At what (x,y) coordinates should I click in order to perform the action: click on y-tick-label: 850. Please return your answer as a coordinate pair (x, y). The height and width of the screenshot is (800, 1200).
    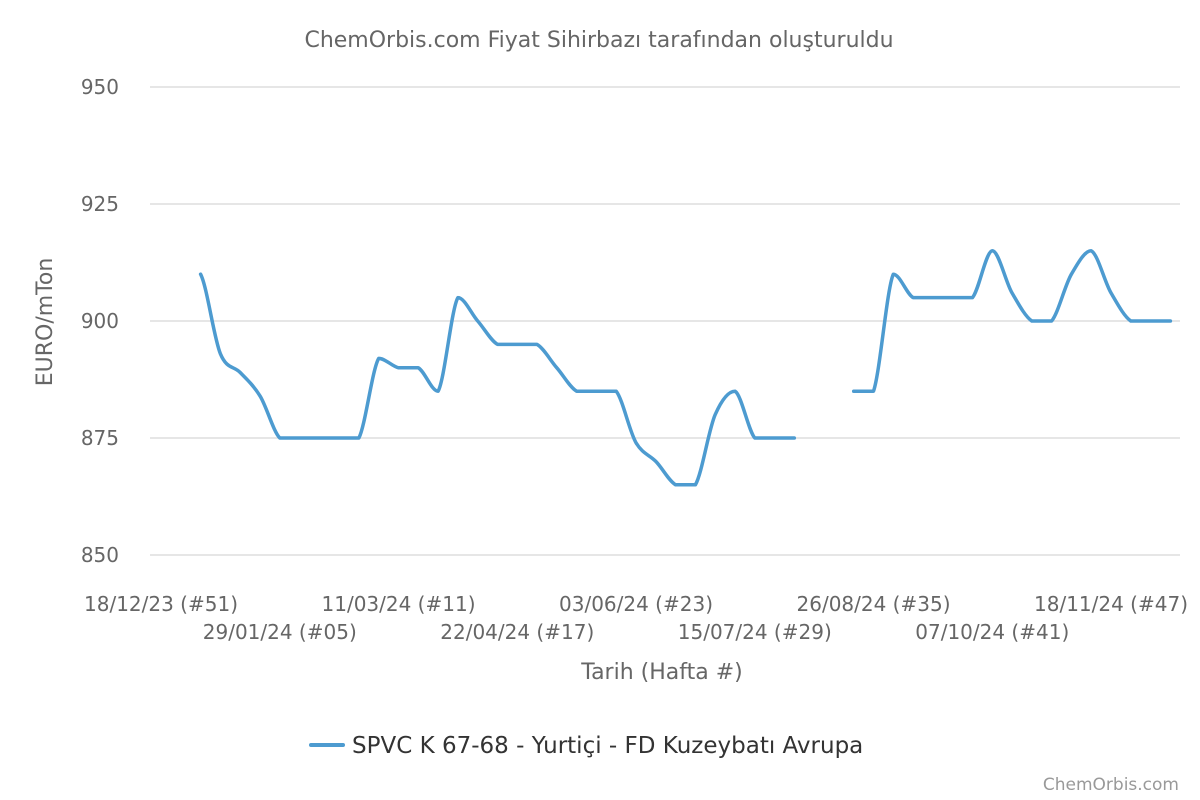
    Looking at the image, I should click on (100, 555).